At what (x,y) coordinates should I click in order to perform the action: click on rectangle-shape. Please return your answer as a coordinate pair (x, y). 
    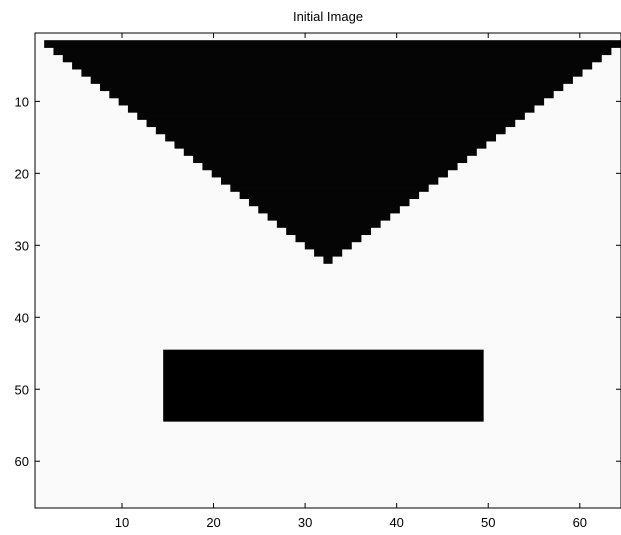
    Looking at the image, I should click on (323, 385).